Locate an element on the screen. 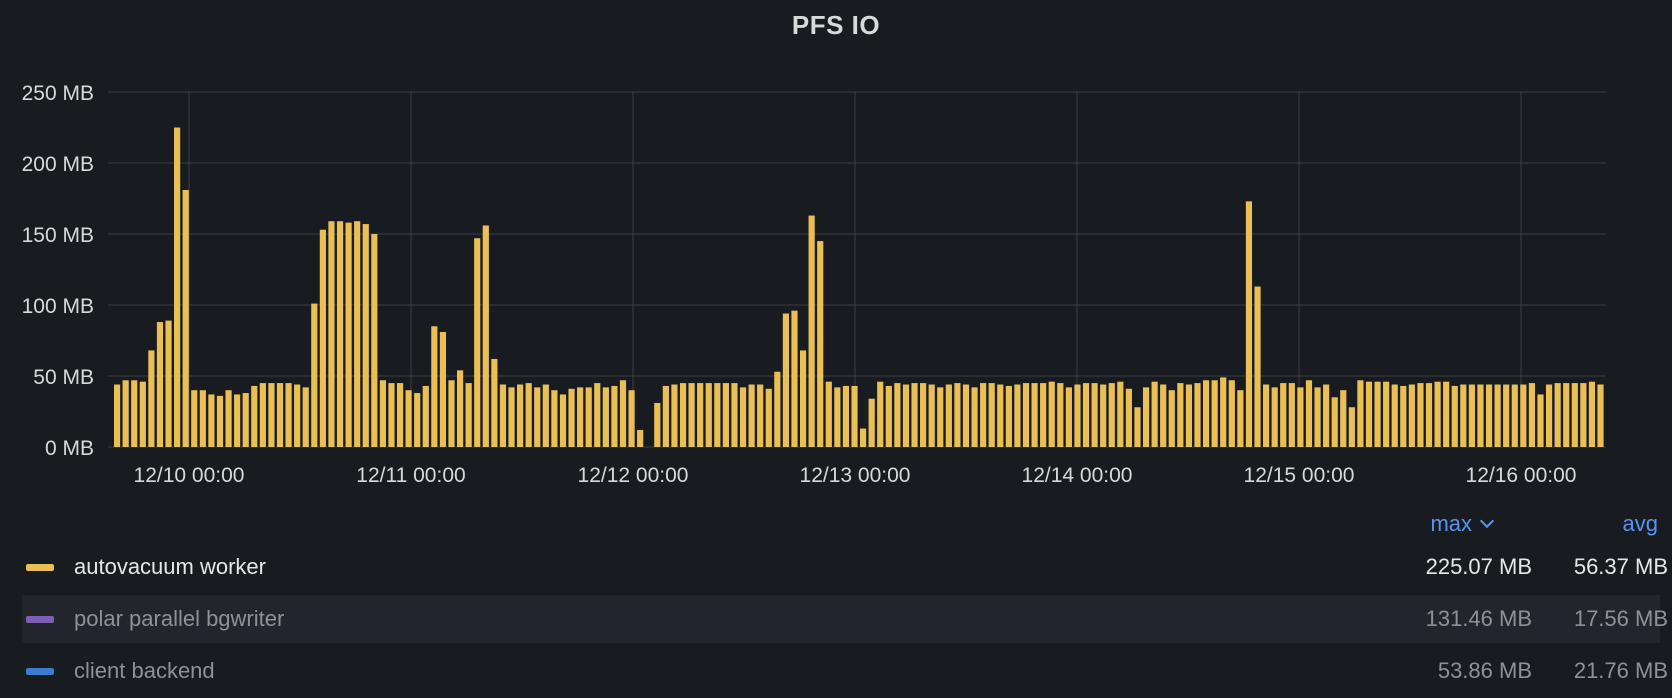  x-tick-label: 12/11 00:00 is located at coordinates (410, 475).